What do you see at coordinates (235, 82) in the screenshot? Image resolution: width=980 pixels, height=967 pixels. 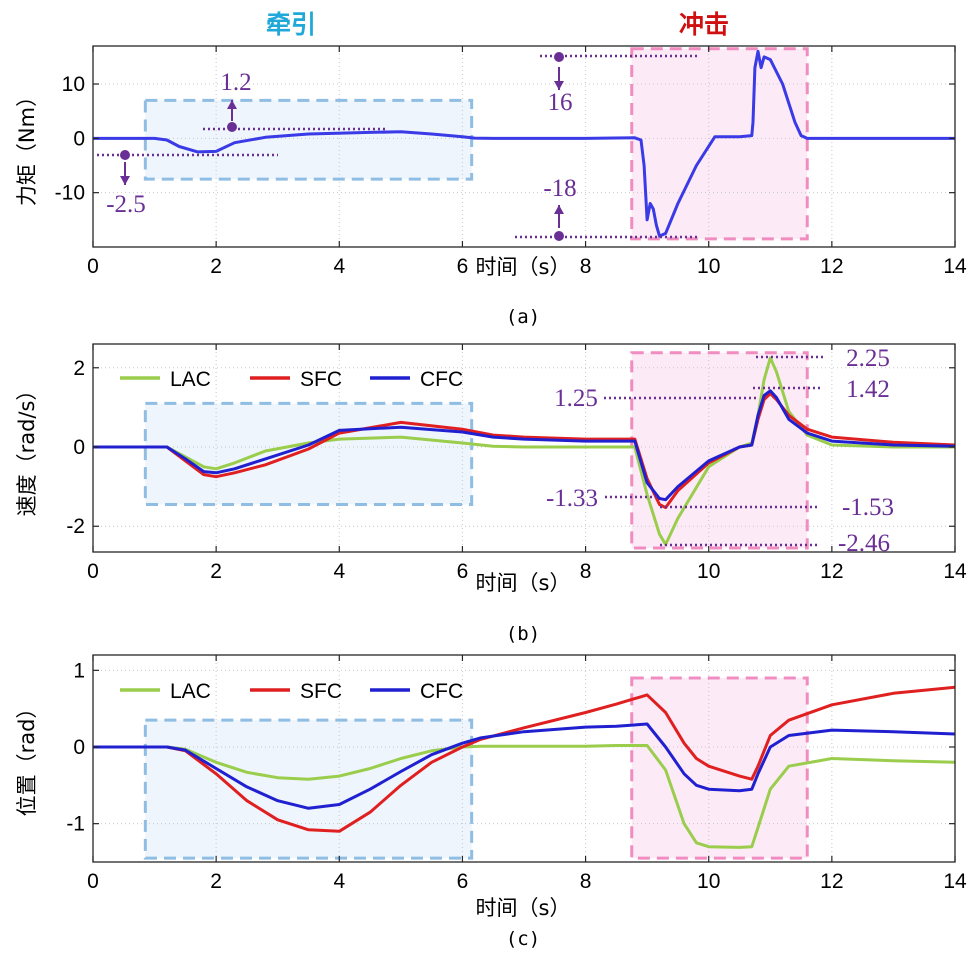 I see `annotation-label: 1.2` at bounding box center [235, 82].